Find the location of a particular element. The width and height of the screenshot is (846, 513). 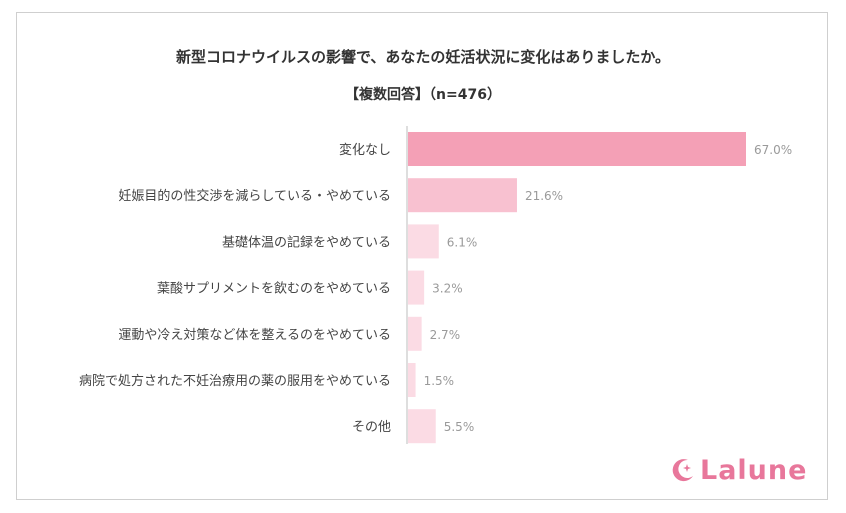

category-label-0: 変化なし is located at coordinates (365, 150).